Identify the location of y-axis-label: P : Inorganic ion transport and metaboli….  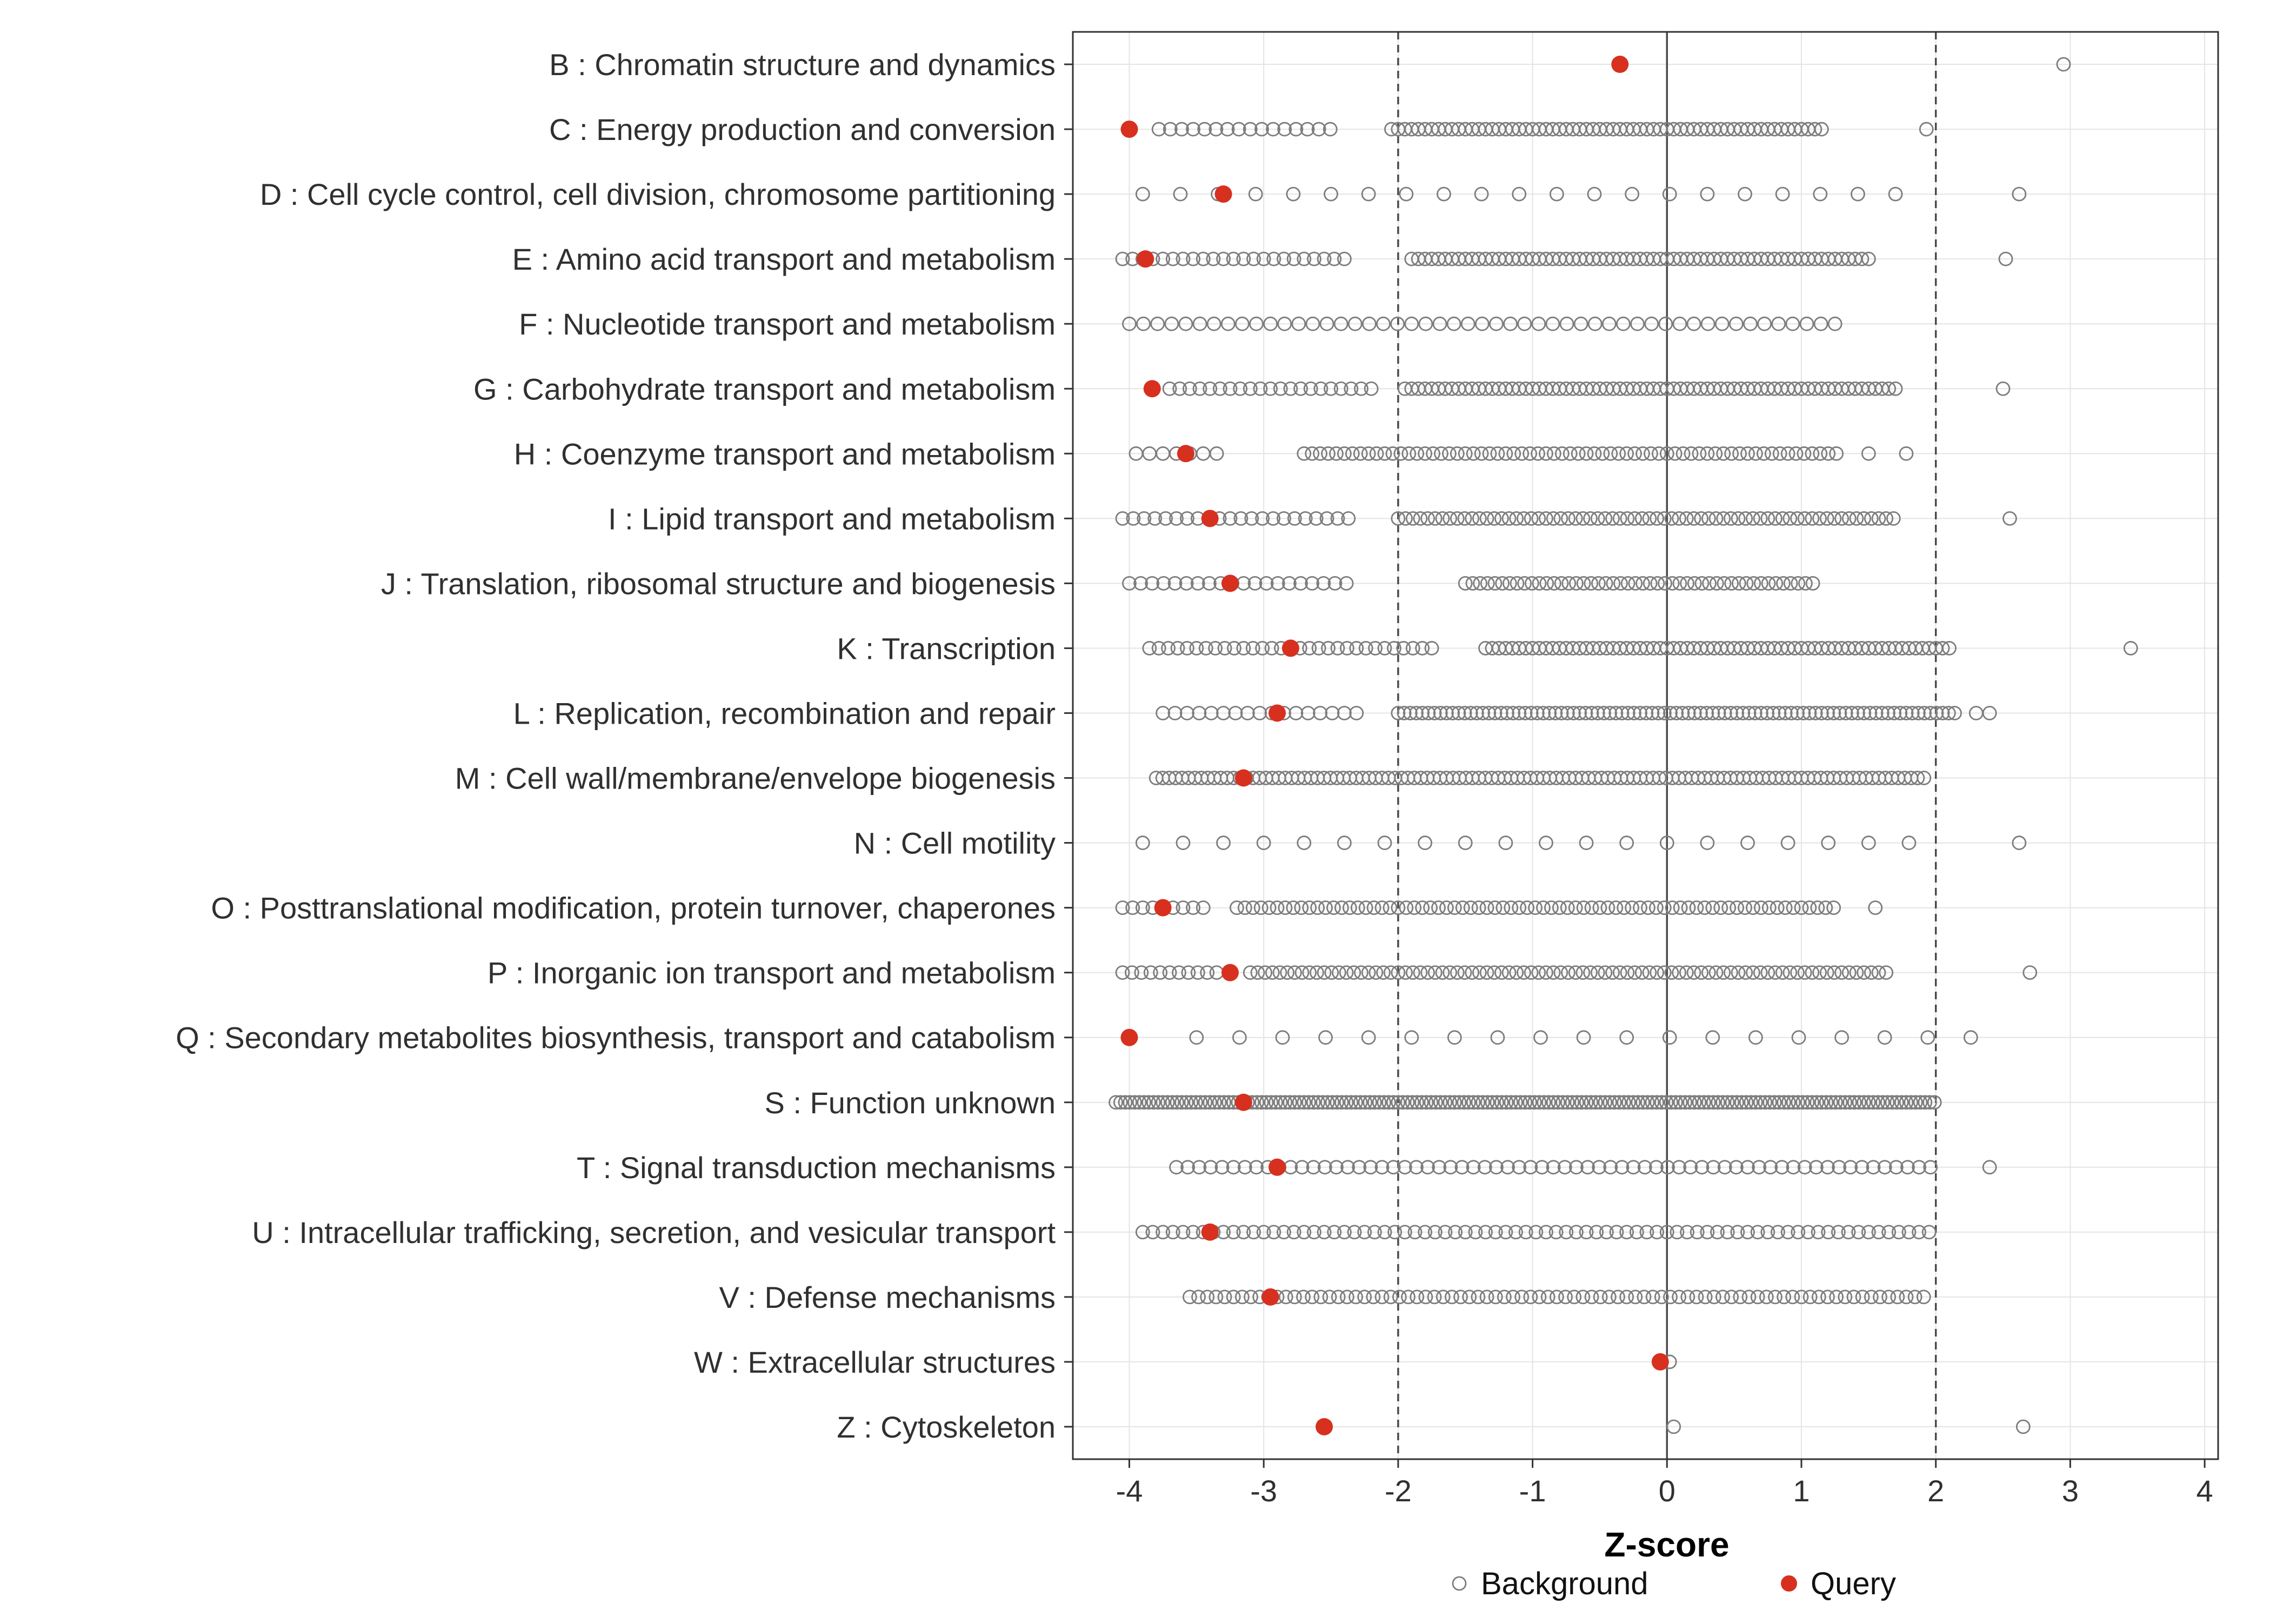
(772, 973).